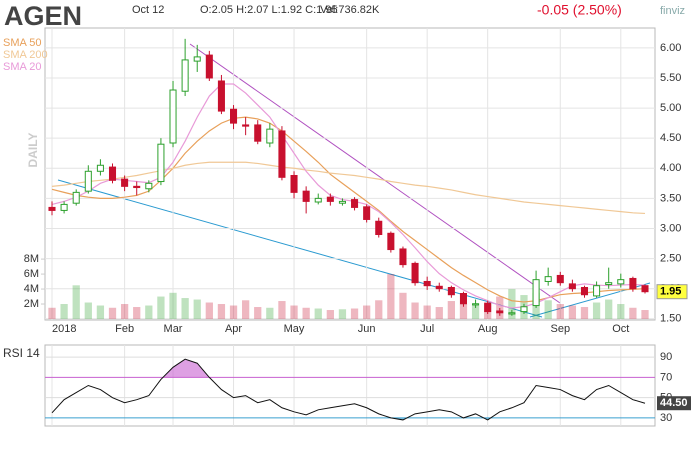 This screenshot has width=700, height=453. Describe the element at coordinates (670, 228) in the screenshot. I see `y-tick-label: 3.00` at that location.